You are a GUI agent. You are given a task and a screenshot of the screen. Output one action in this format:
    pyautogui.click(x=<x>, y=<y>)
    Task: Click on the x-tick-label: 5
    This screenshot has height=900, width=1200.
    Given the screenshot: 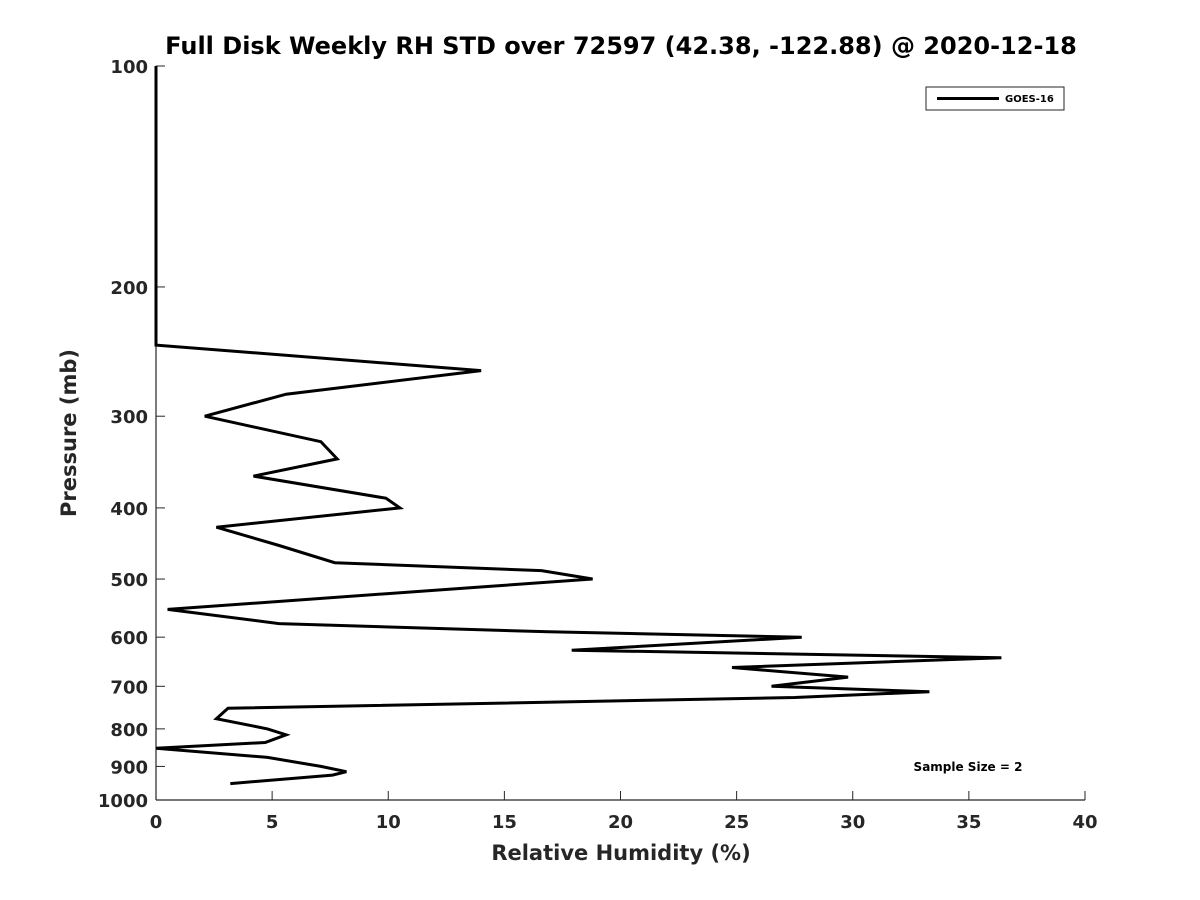 What is the action you would take?
    pyautogui.click(x=272, y=822)
    